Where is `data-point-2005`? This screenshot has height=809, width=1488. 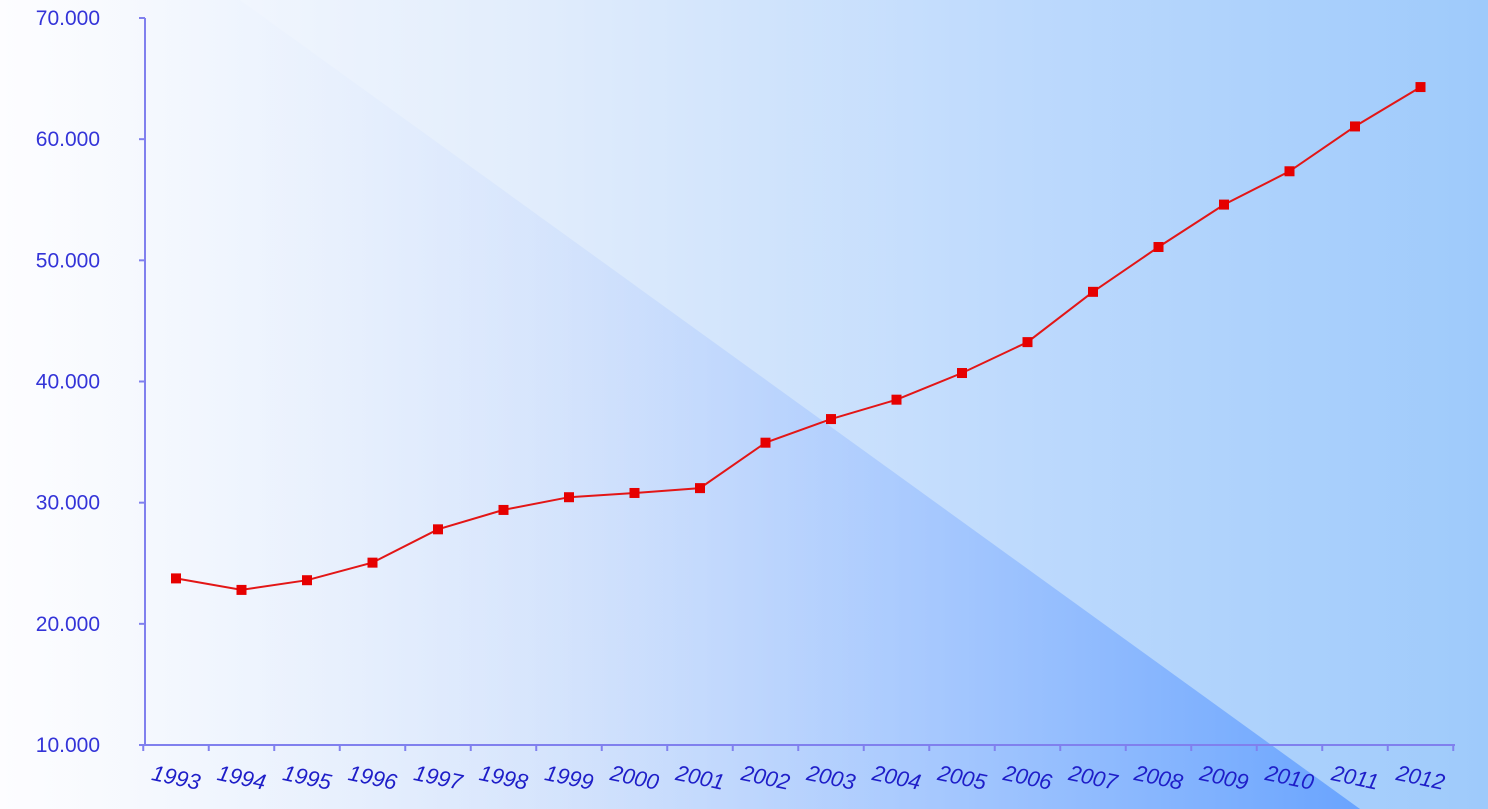
data-point-2005 is located at coordinates (962, 373).